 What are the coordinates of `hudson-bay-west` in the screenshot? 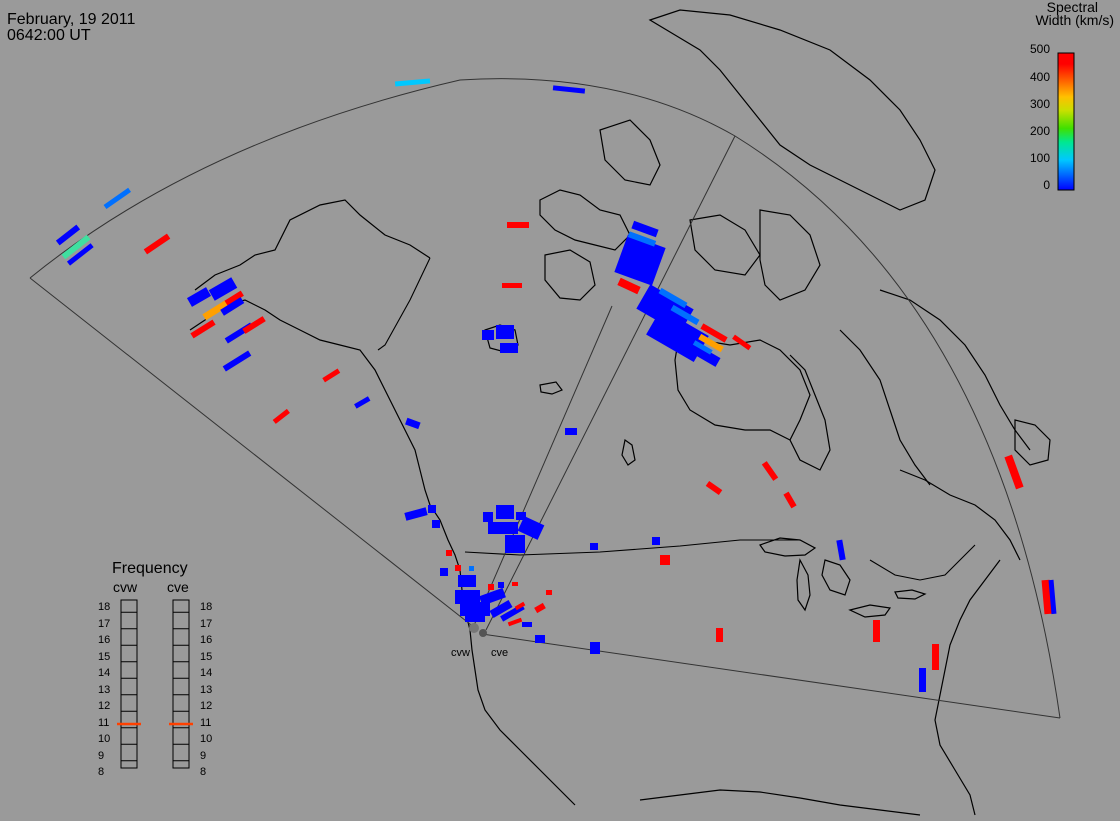 It's located at (732, 385).